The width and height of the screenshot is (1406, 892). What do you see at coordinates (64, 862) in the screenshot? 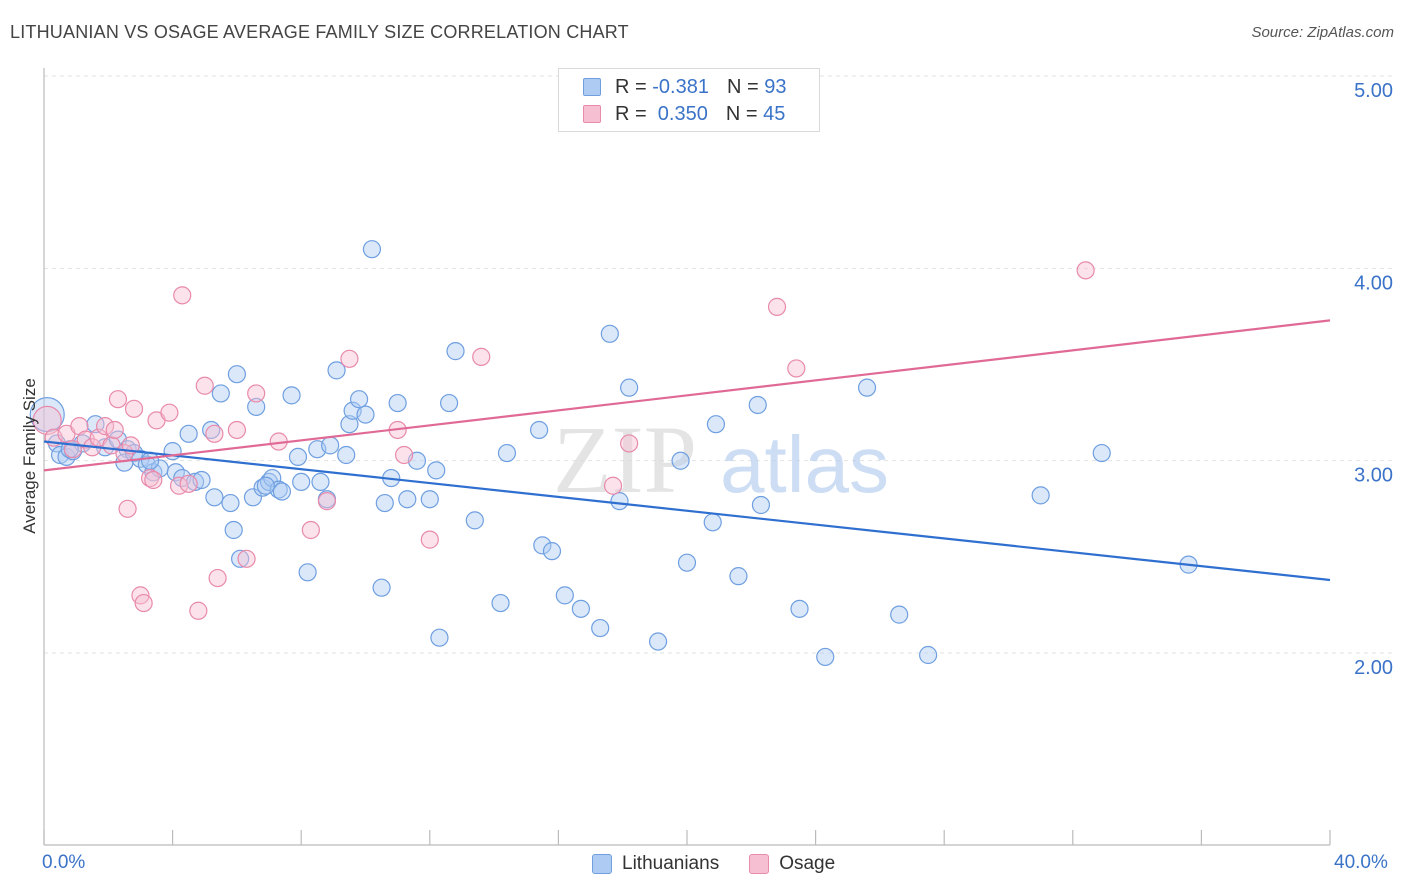
I see `x-tick-min: 0.0%` at bounding box center [64, 862].